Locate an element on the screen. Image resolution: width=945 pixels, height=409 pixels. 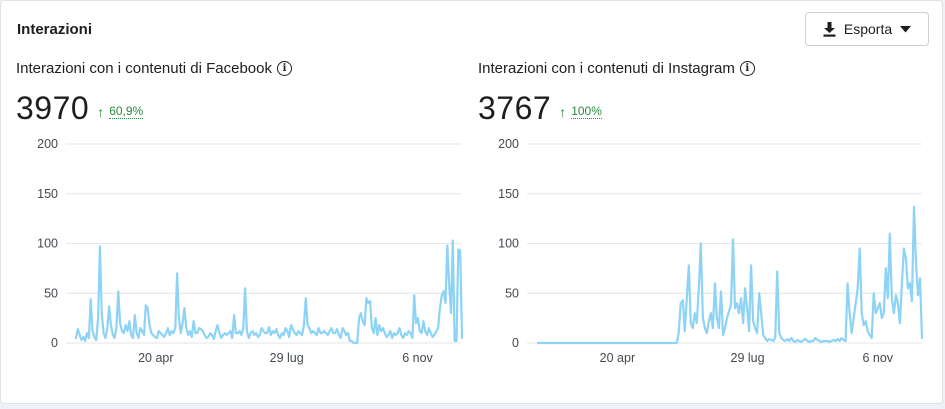
instagram-x-tick-label: 29 lug is located at coordinates (748, 358).